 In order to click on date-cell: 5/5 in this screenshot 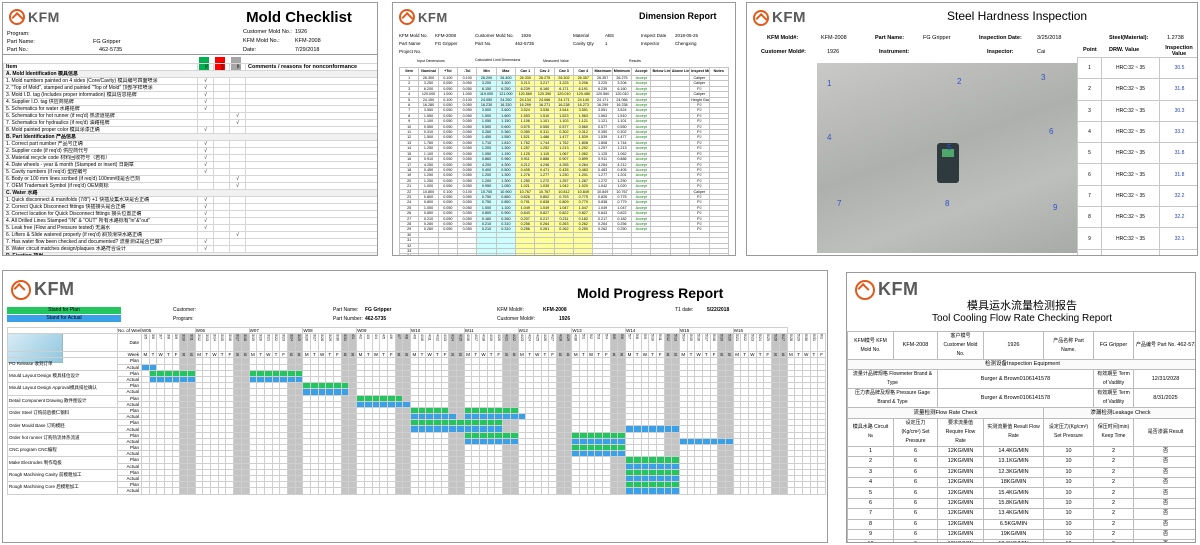, I will do `click(614, 343)`.